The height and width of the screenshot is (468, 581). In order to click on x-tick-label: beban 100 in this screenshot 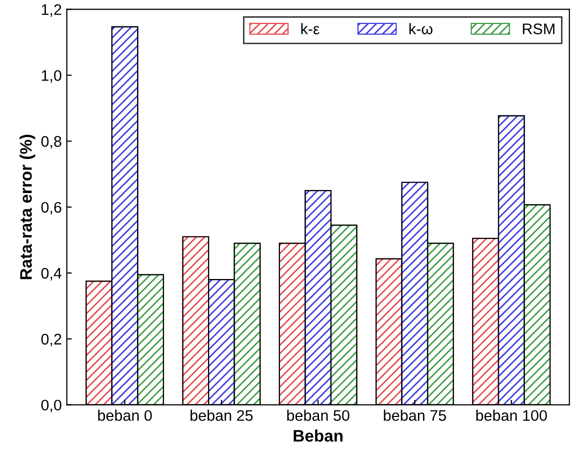, I will do `click(511, 415)`.